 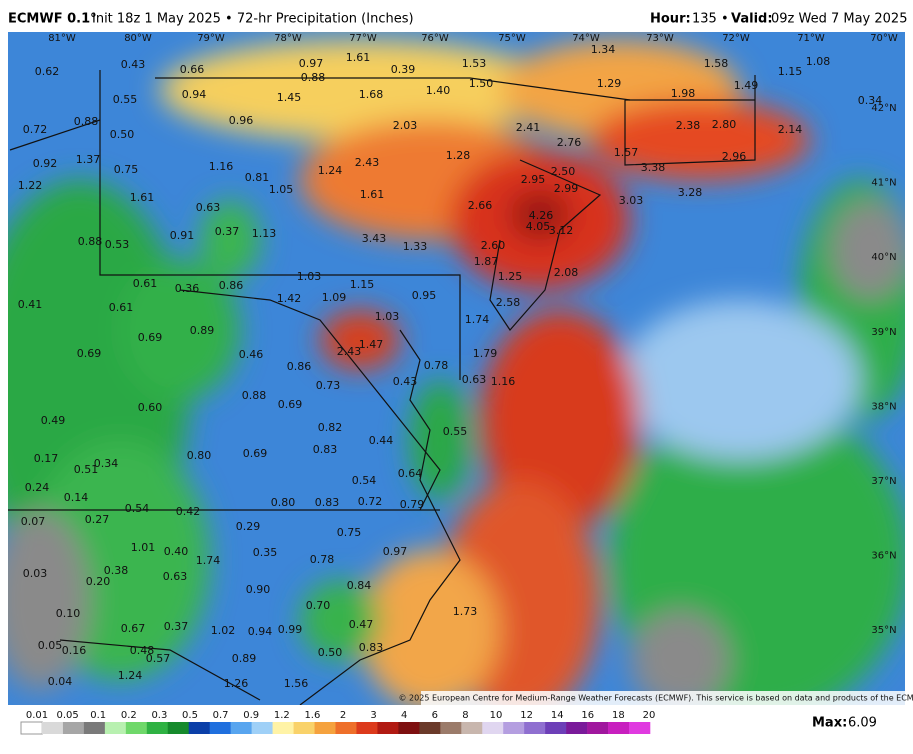 What do you see at coordinates (653, 167) in the screenshot?
I see `point-value: 3.38` at bounding box center [653, 167].